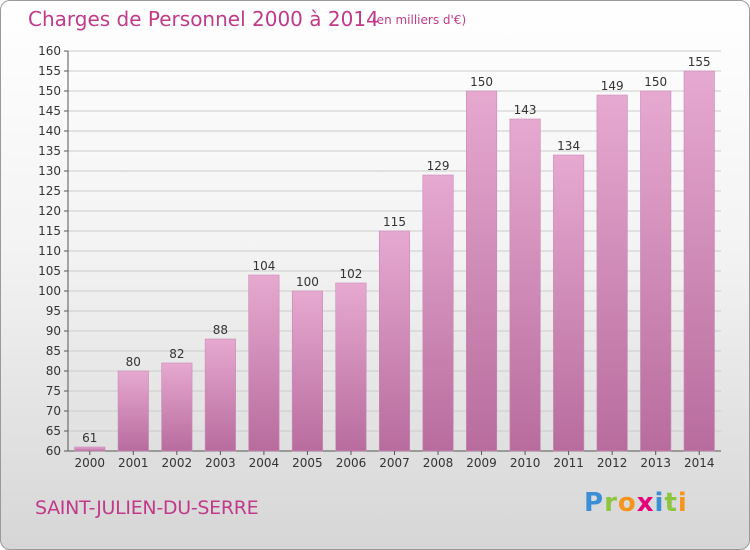 This screenshot has height=550, width=750. What do you see at coordinates (220, 330) in the screenshot?
I see `data-label: 88` at bounding box center [220, 330].